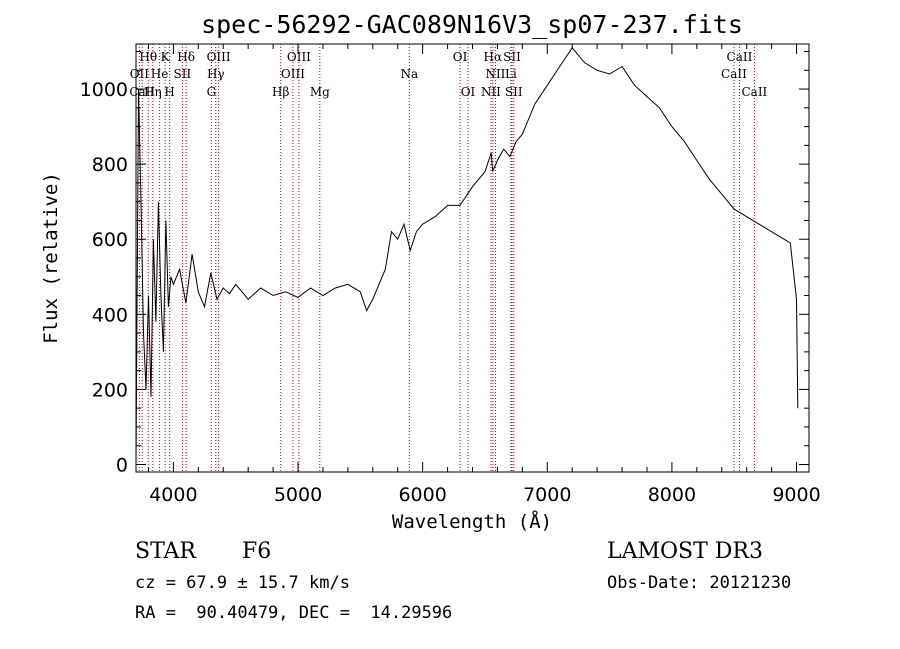 Image resolution: width=900 pixels, height=649 pixels. I want to click on spectral-line-label: Hγ, so click(216, 74).